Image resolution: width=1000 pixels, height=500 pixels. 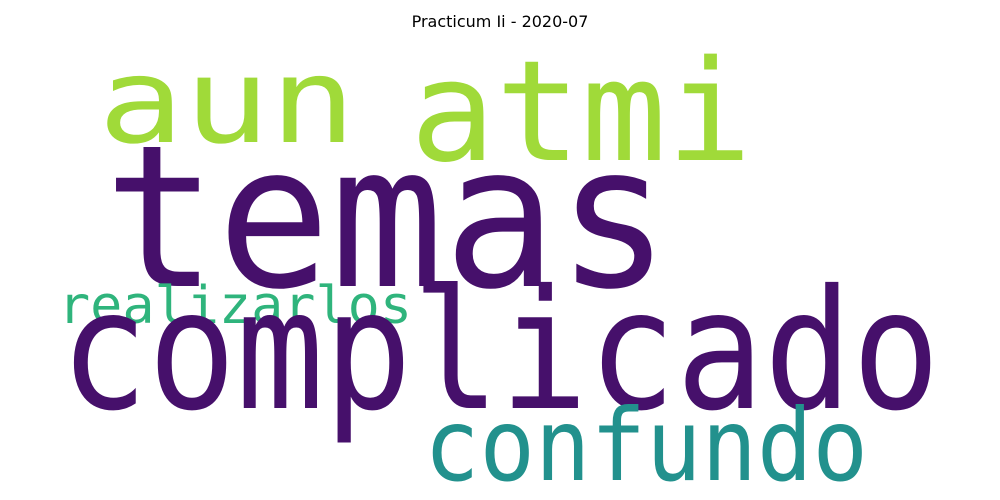 What do you see at coordinates (500, 21) in the screenshot?
I see `chart-title: Practicum Ii - 2020-07` at bounding box center [500, 21].